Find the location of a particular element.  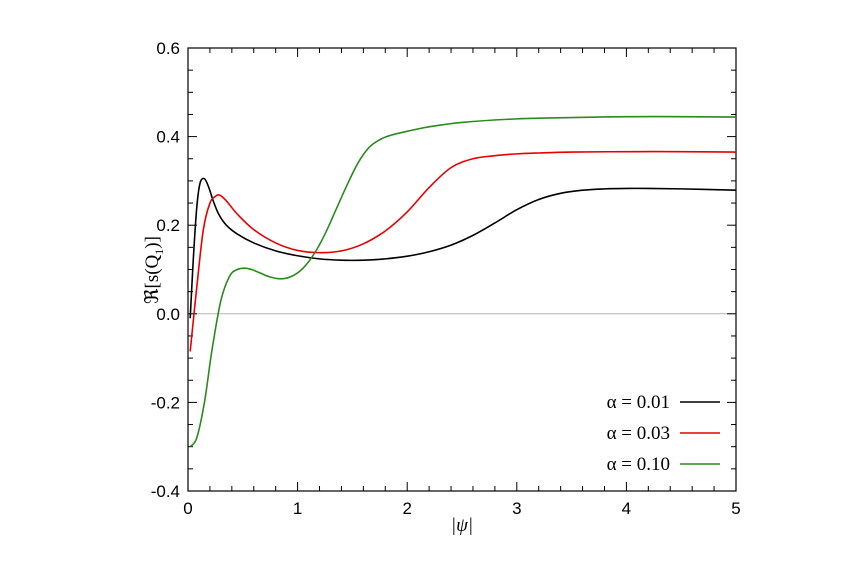

y-tick-label: -0.4 is located at coordinates (165, 491).